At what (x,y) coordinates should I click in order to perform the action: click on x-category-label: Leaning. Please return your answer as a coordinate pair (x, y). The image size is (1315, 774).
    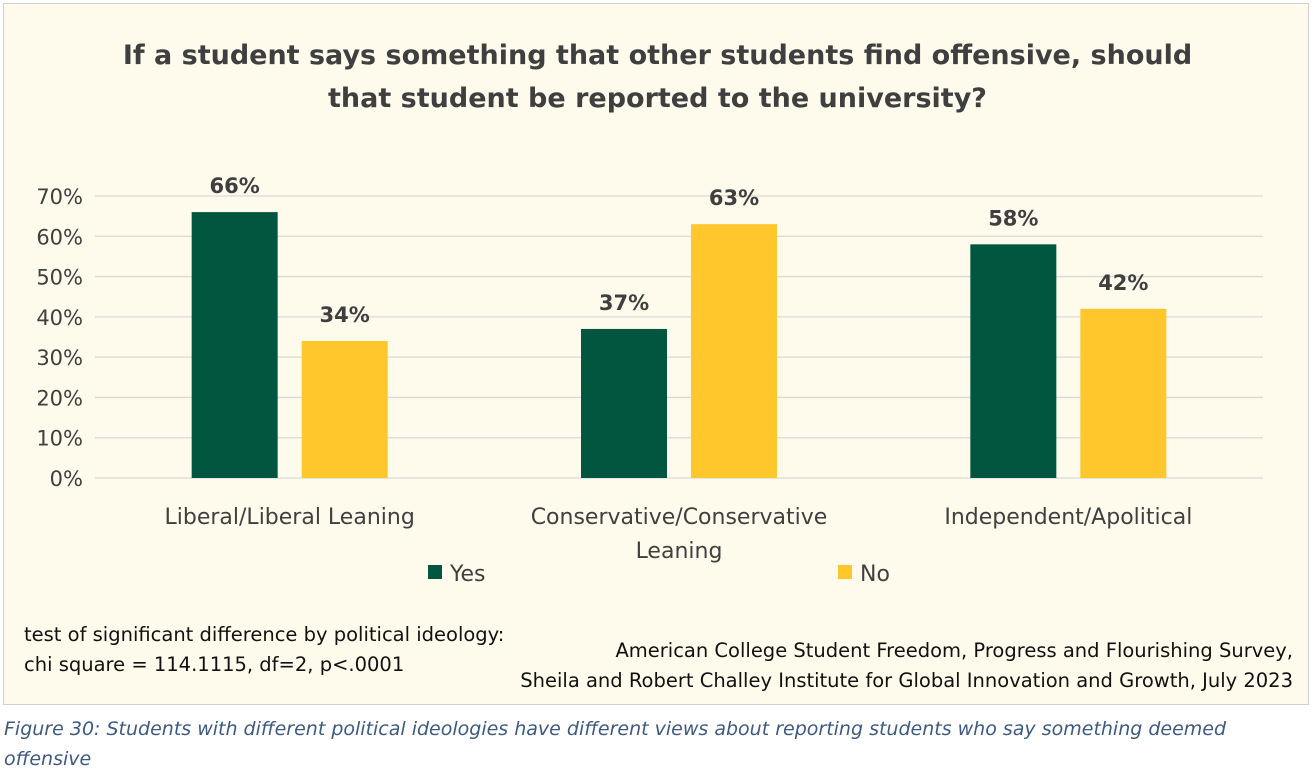
    Looking at the image, I should click on (679, 551).